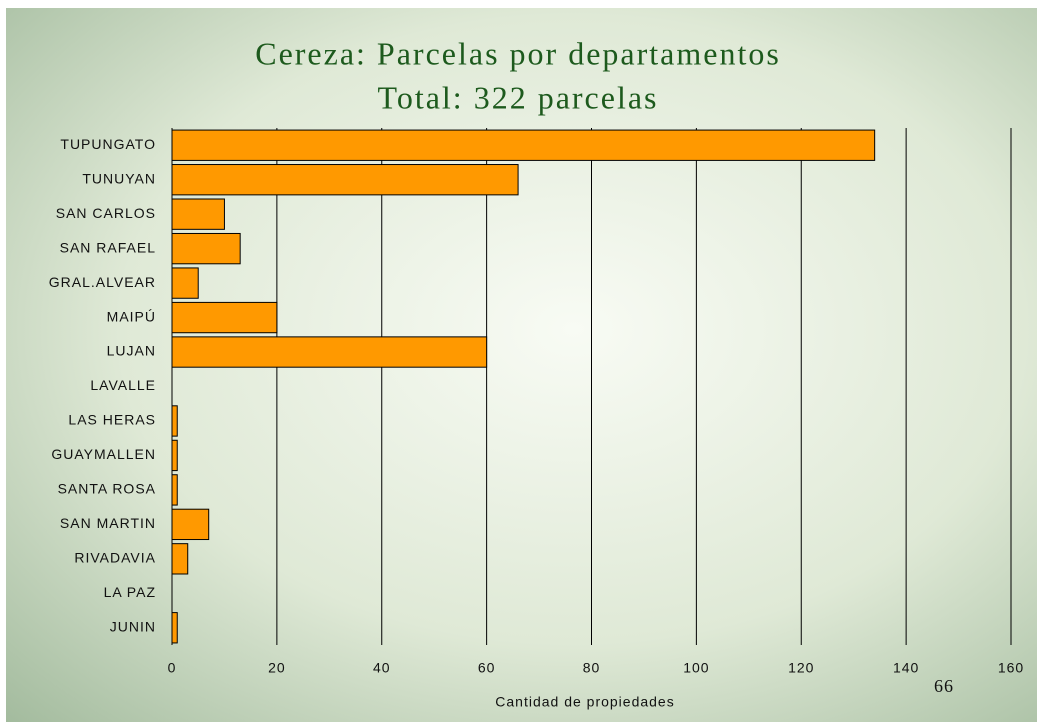 The width and height of the screenshot is (1037, 722). Describe the element at coordinates (131, 351) in the screenshot. I see `y-tick-label: LUJAN` at that location.